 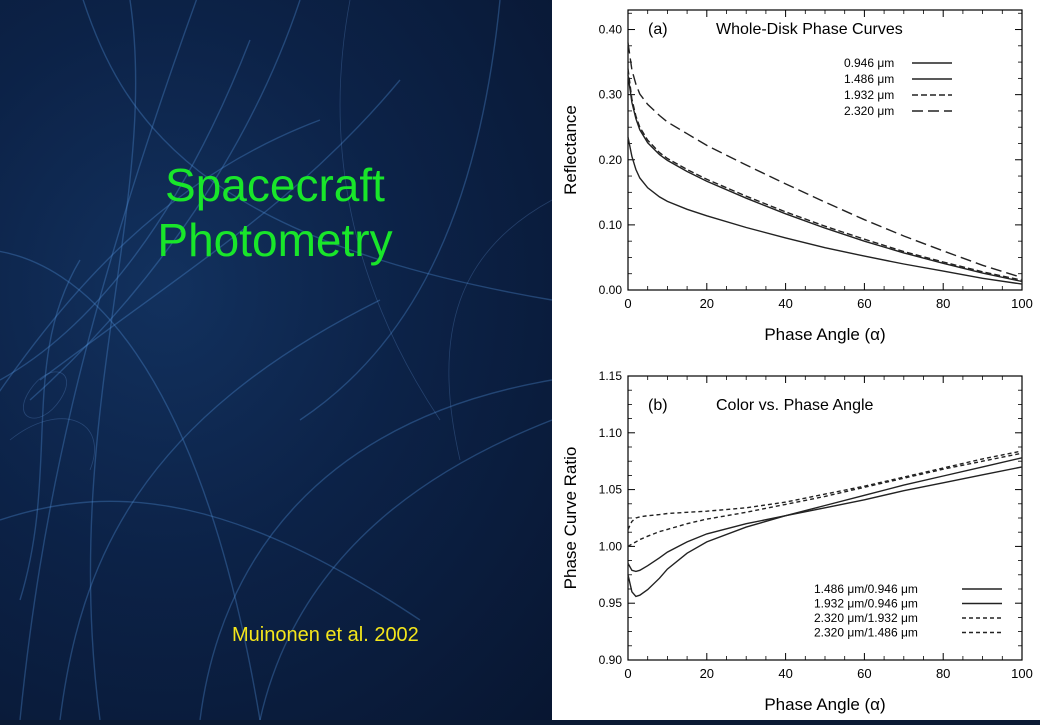 I want to click on chart-a-x-tick-label: 60, so click(x=864, y=303).